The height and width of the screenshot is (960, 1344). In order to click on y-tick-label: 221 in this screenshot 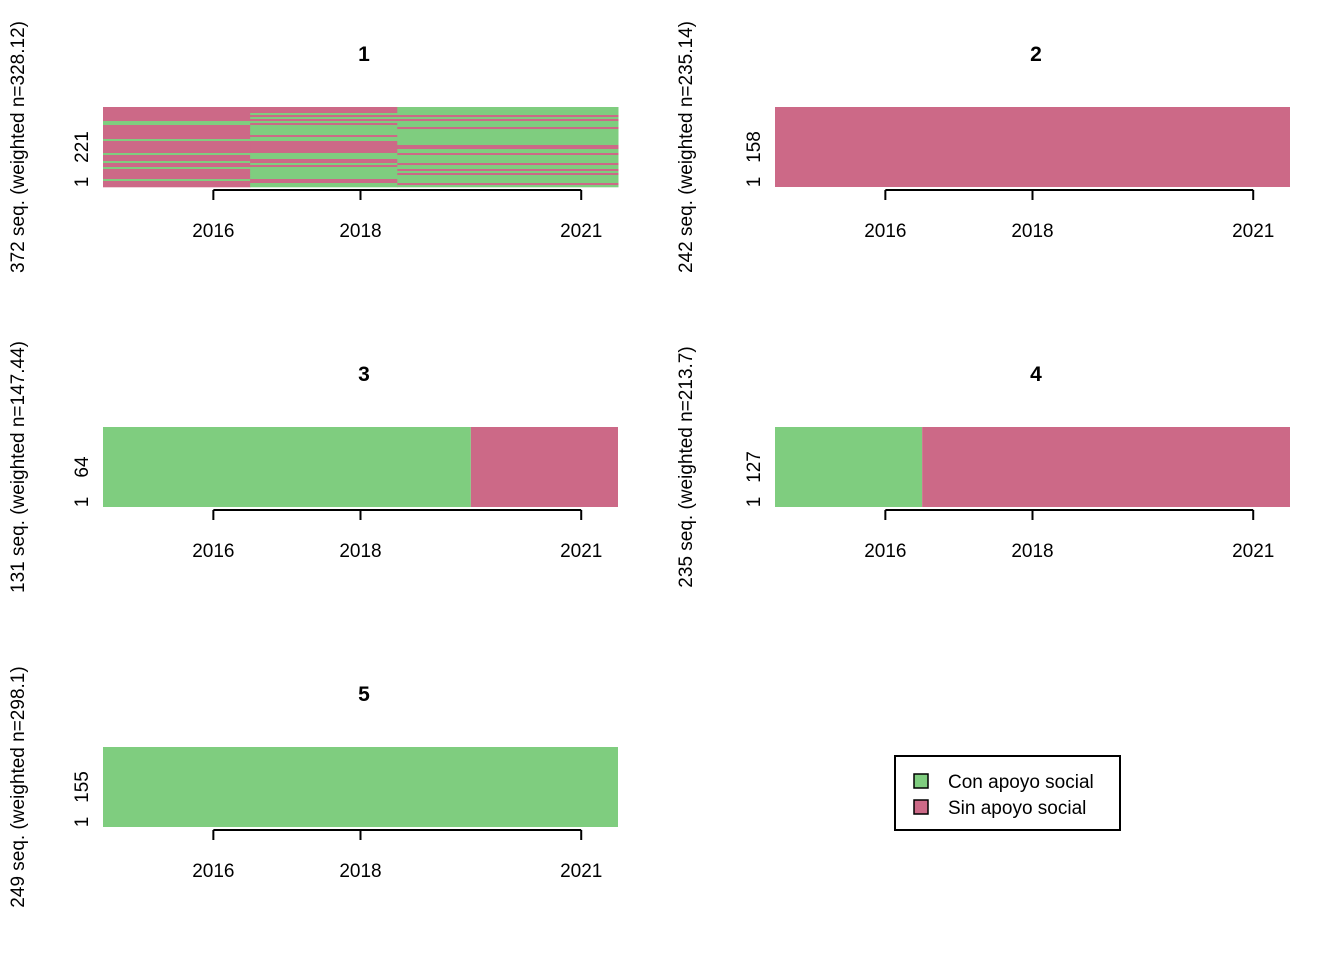, I will do `click(82, 147)`.